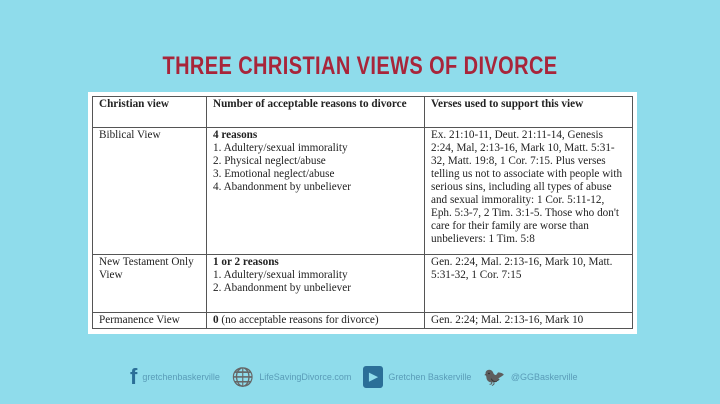 The height and width of the screenshot is (404, 720). I want to click on footer-website: 🌐 LifeSavingDivorce.com, so click(291, 377).